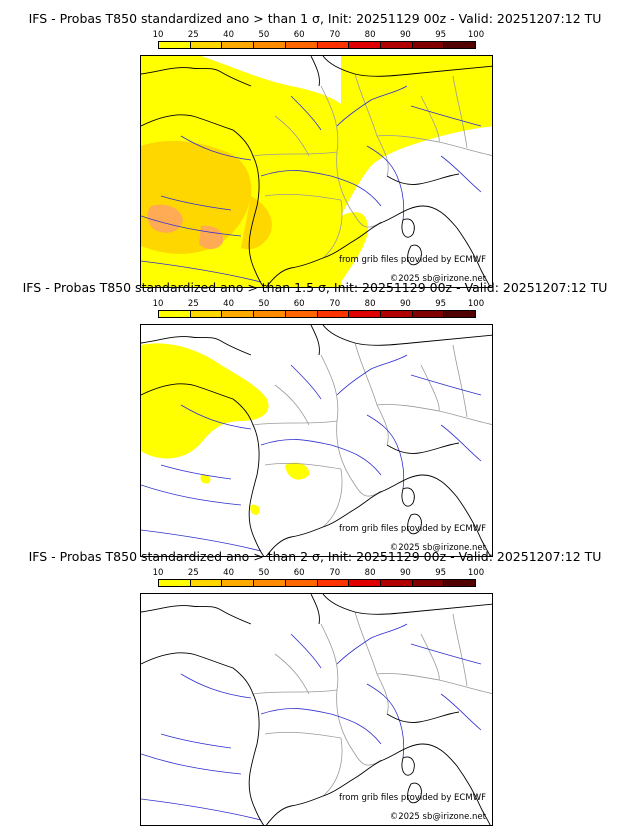 This screenshot has height=828, width=630. I want to click on legend-tick: 50, so click(264, 304).